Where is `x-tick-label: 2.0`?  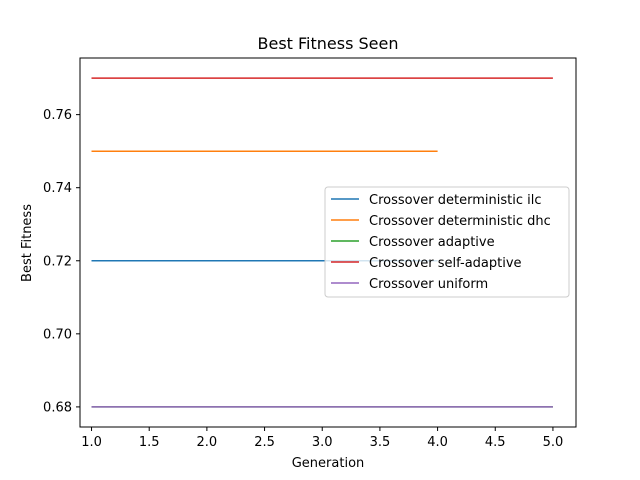
x-tick-label: 2.0 is located at coordinates (207, 442).